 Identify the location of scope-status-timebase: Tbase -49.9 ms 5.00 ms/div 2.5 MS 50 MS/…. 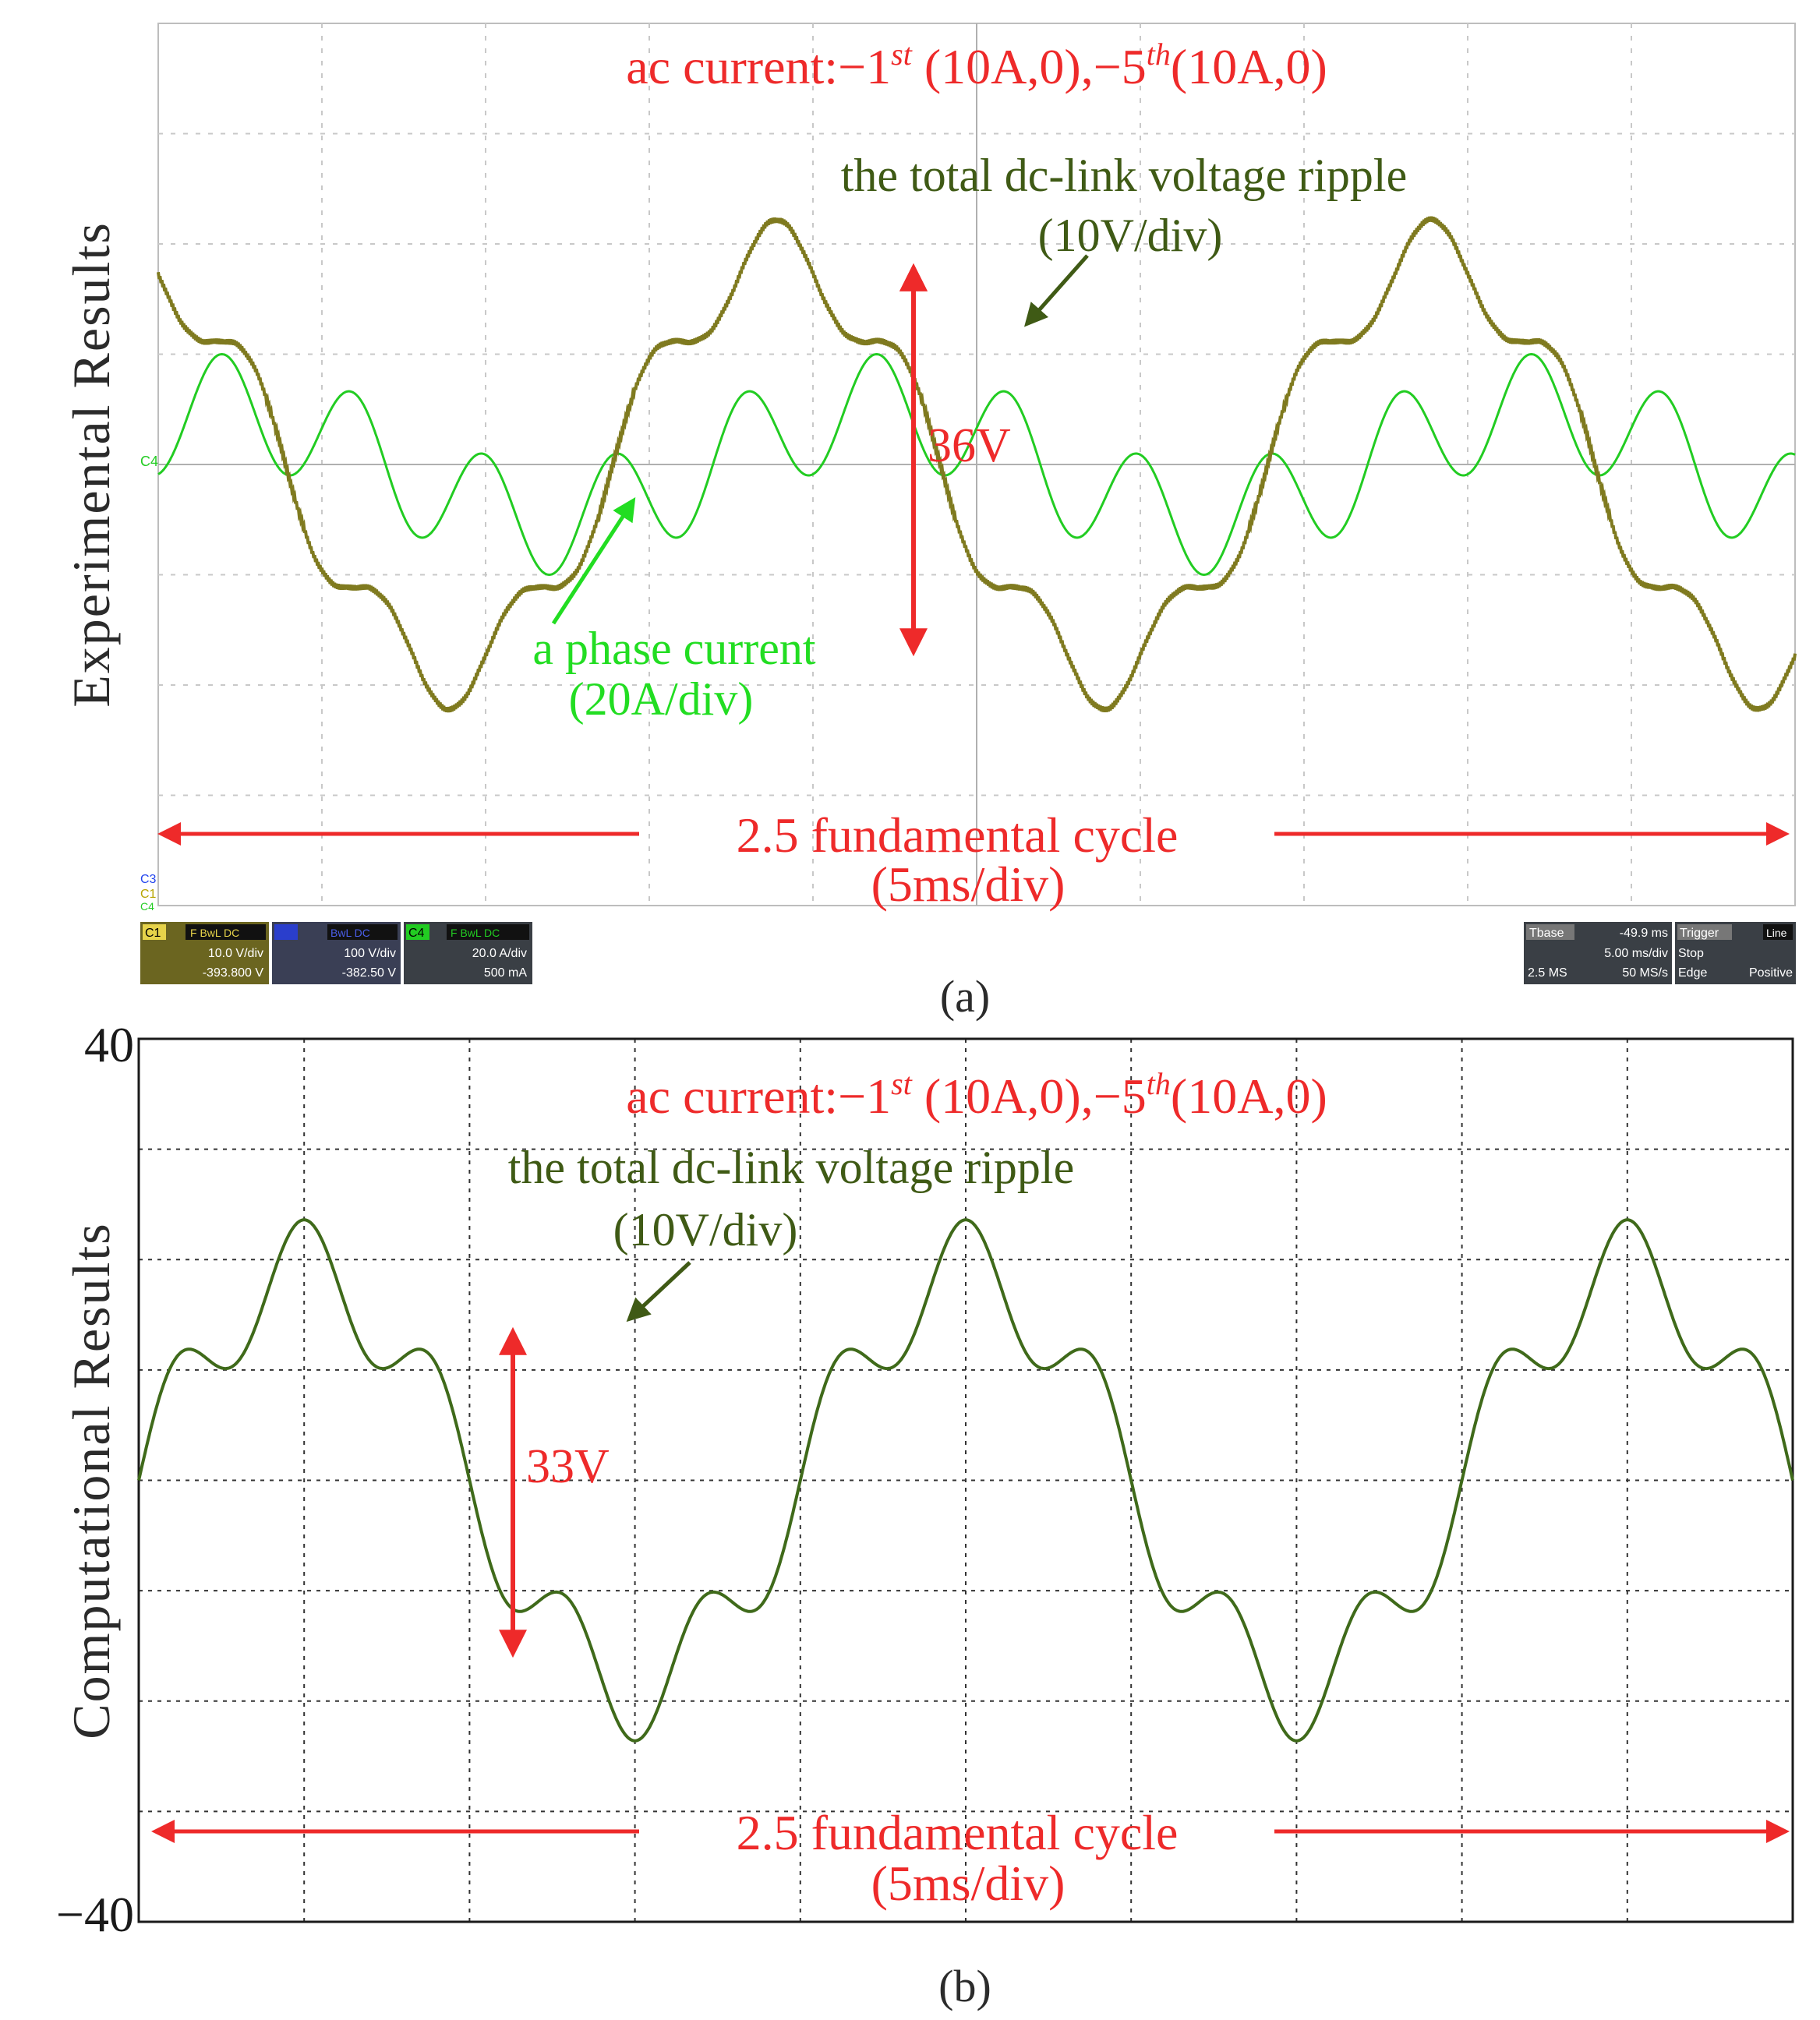
(1598, 953).